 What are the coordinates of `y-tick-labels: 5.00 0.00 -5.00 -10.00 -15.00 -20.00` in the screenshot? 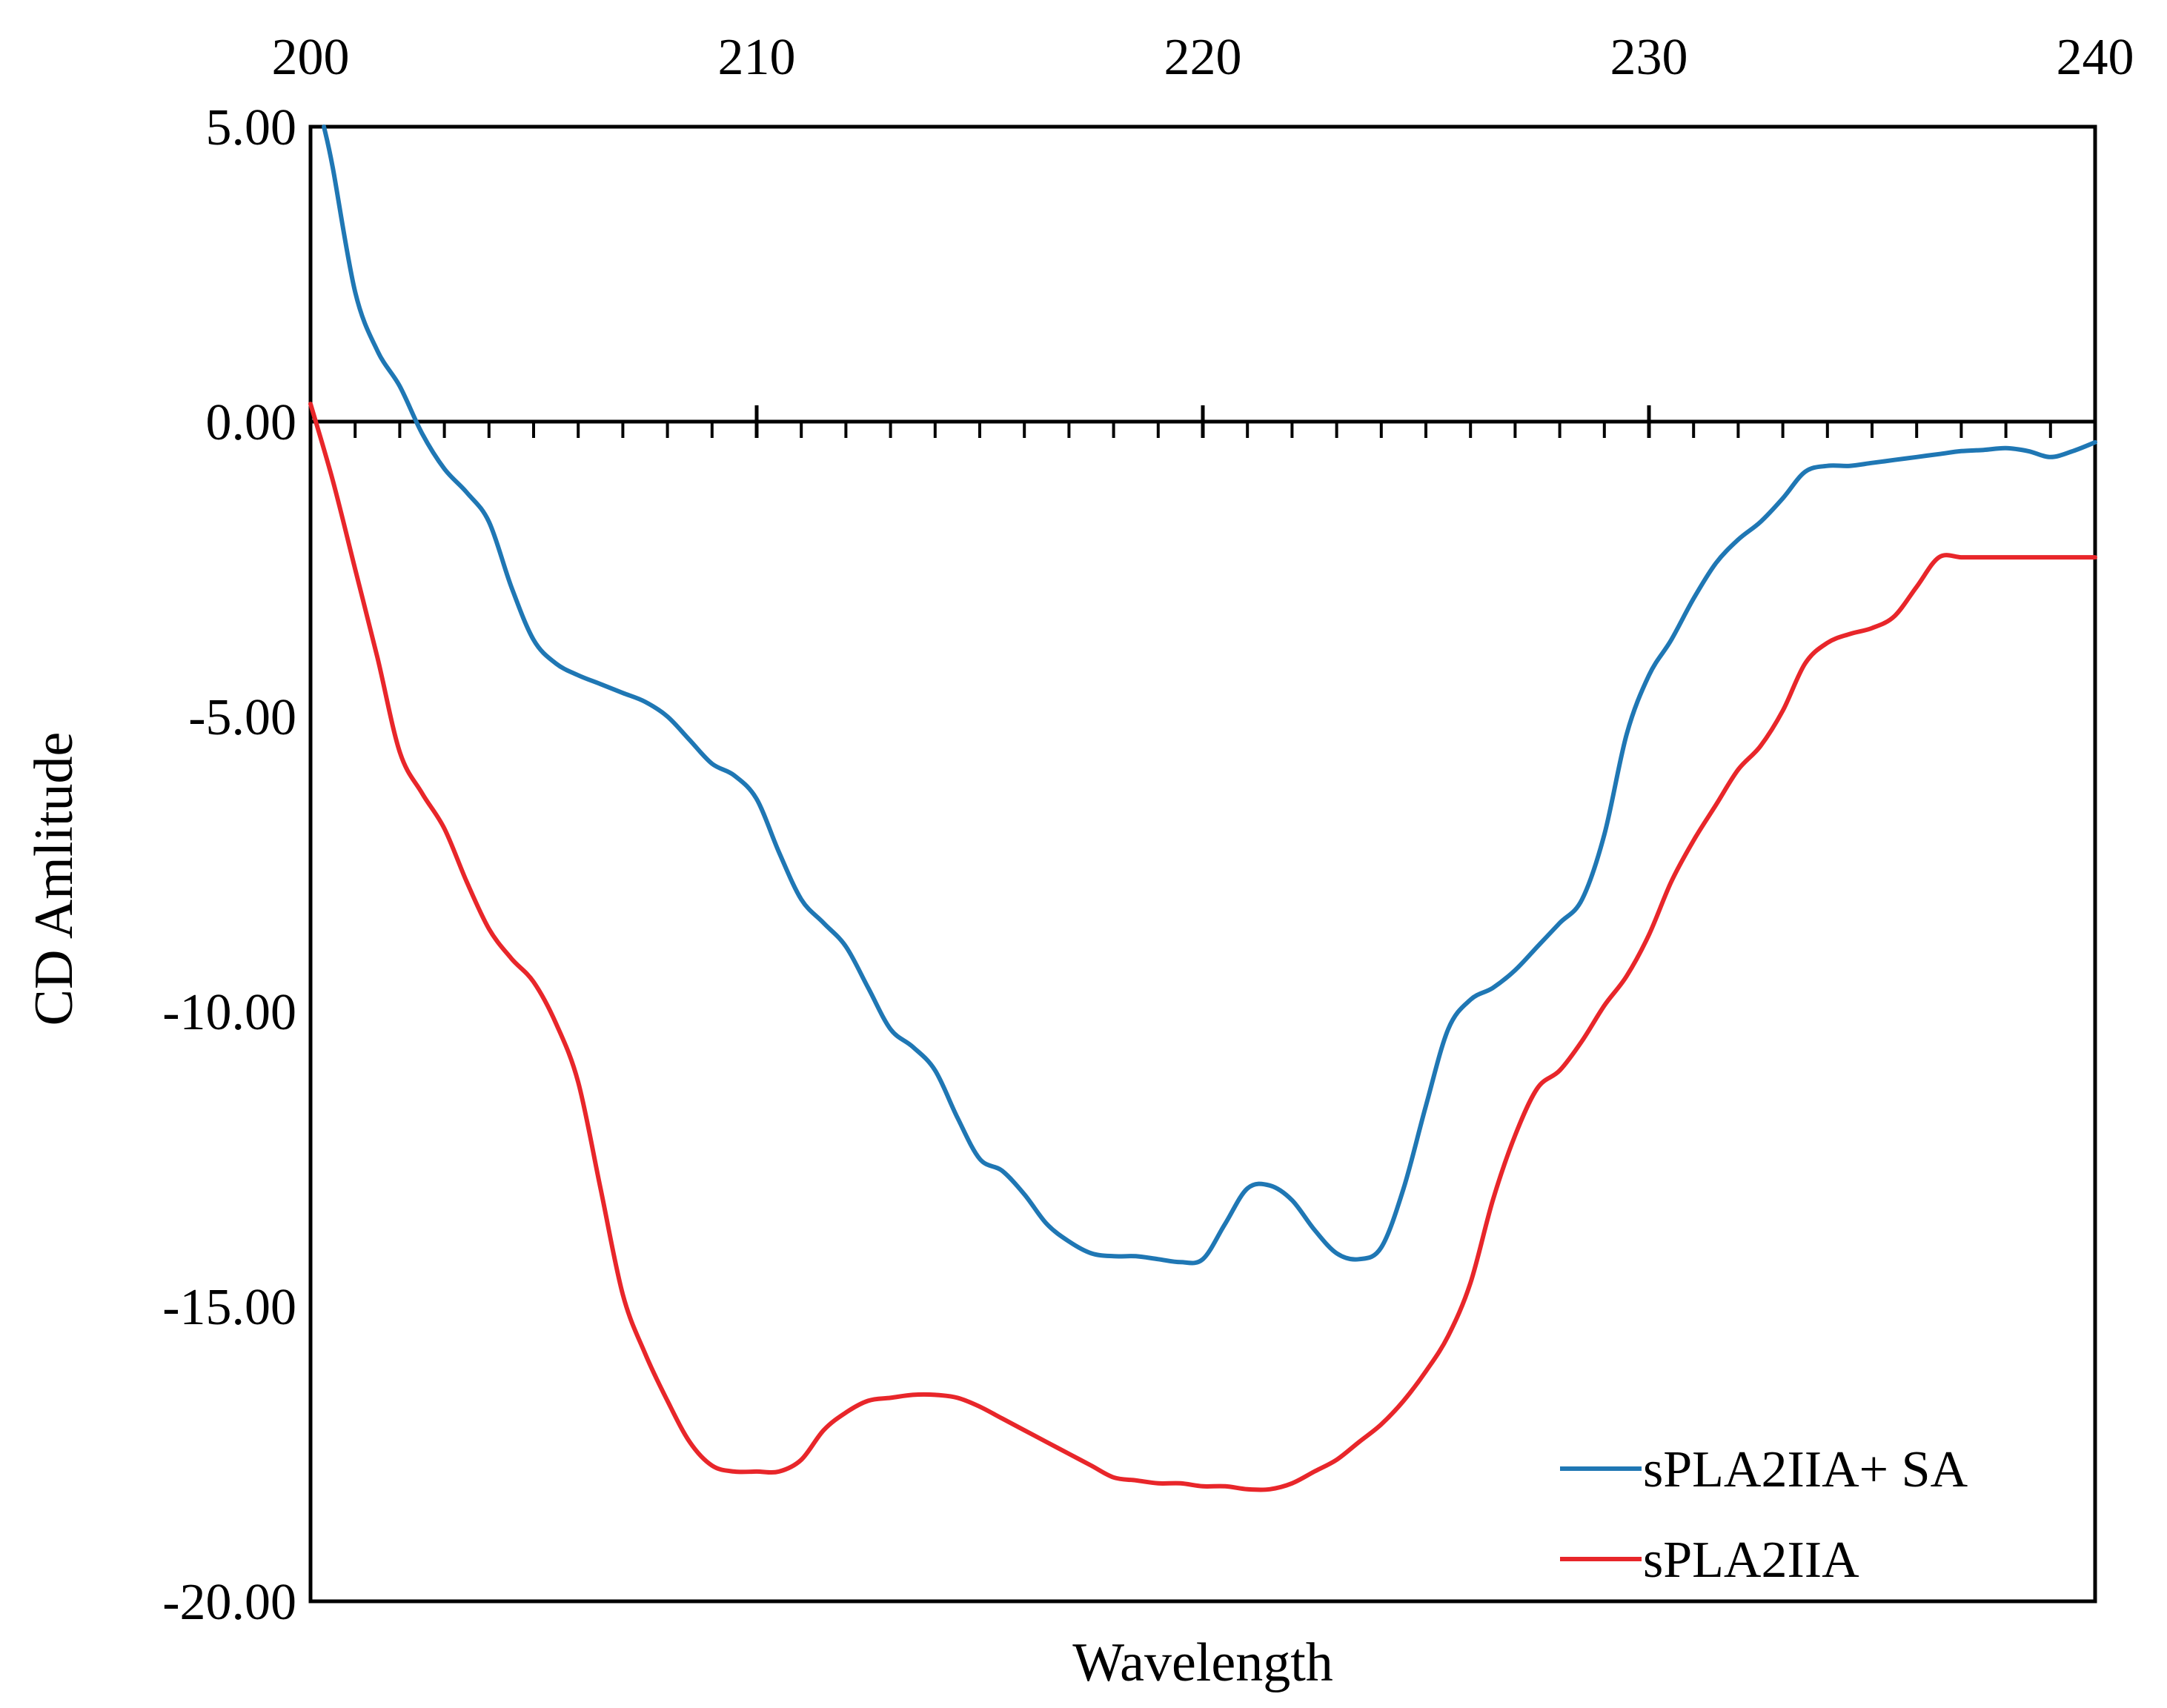 It's located at (229, 865).